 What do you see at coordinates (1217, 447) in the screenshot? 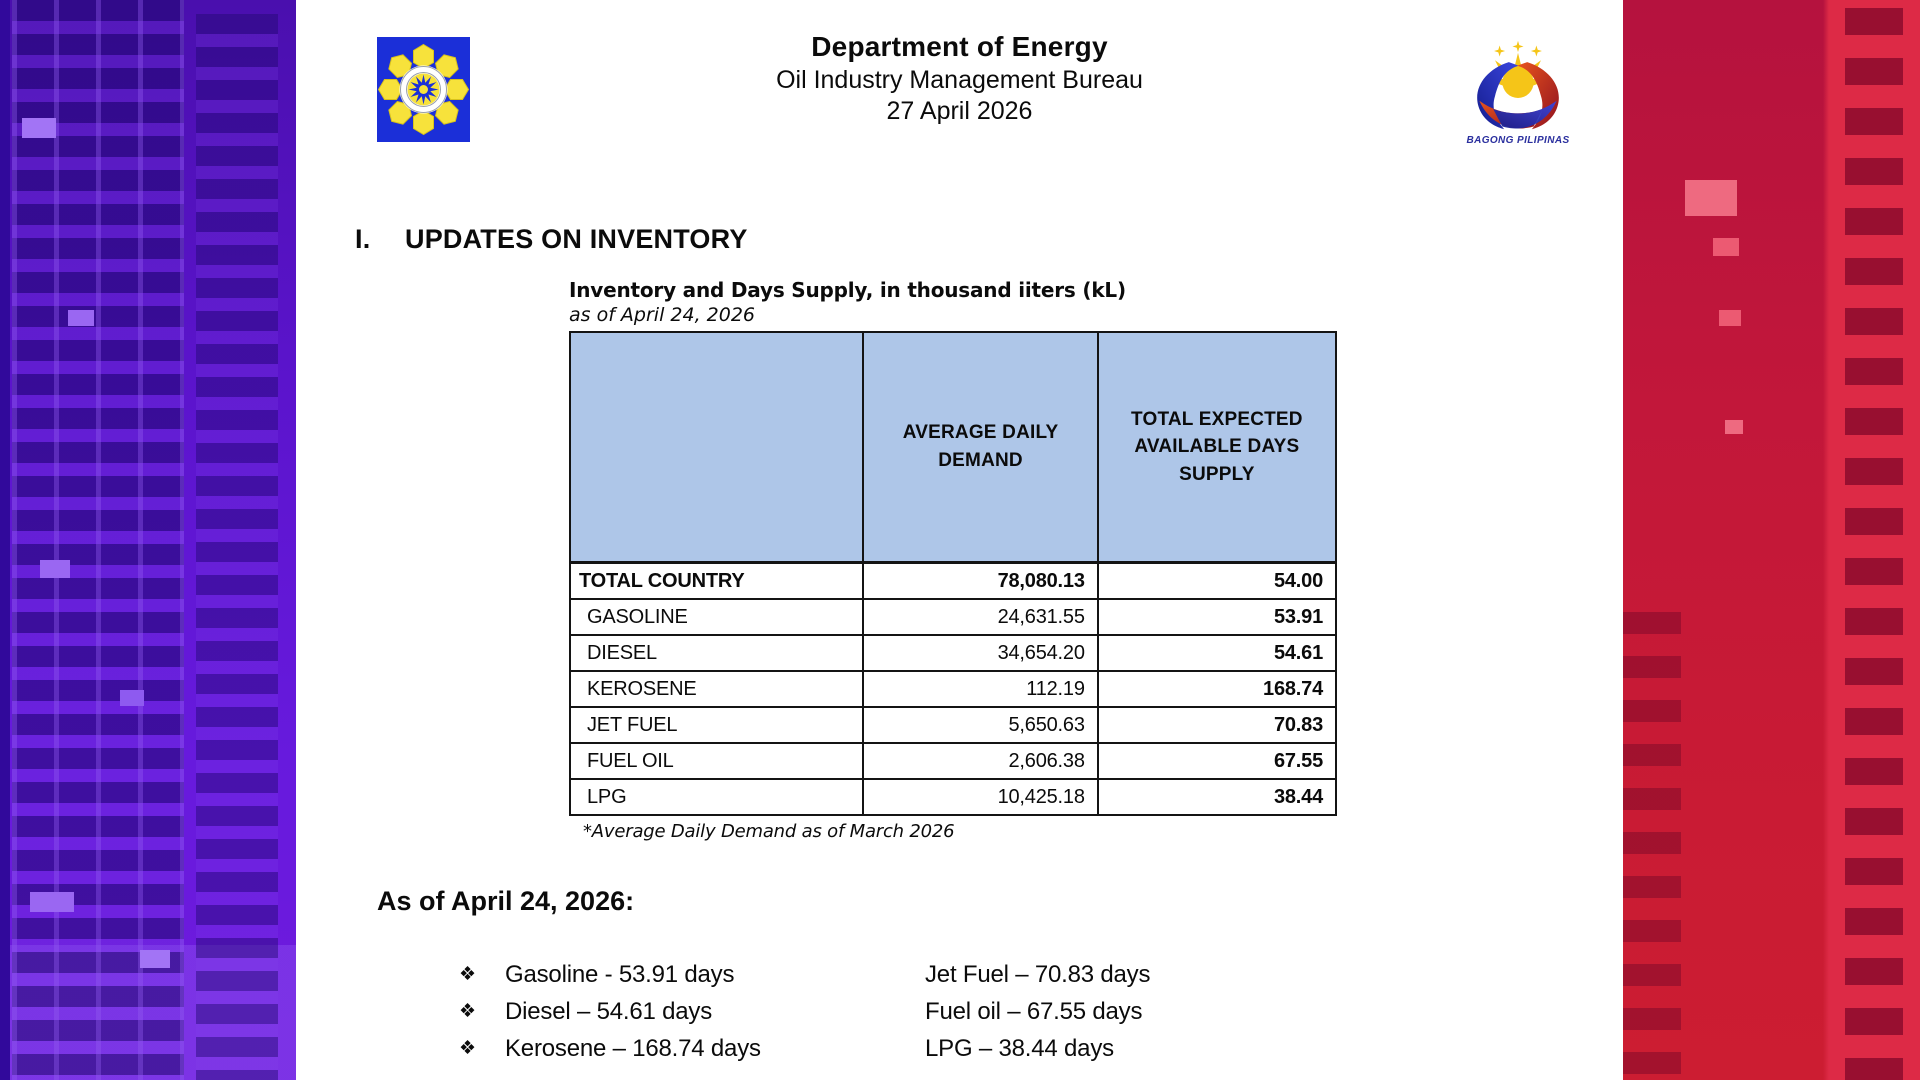
I see `col-header-days-supply: TOTAL EXPECTED AVAILABLE DAYS SUPPLY` at bounding box center [1217, 447].